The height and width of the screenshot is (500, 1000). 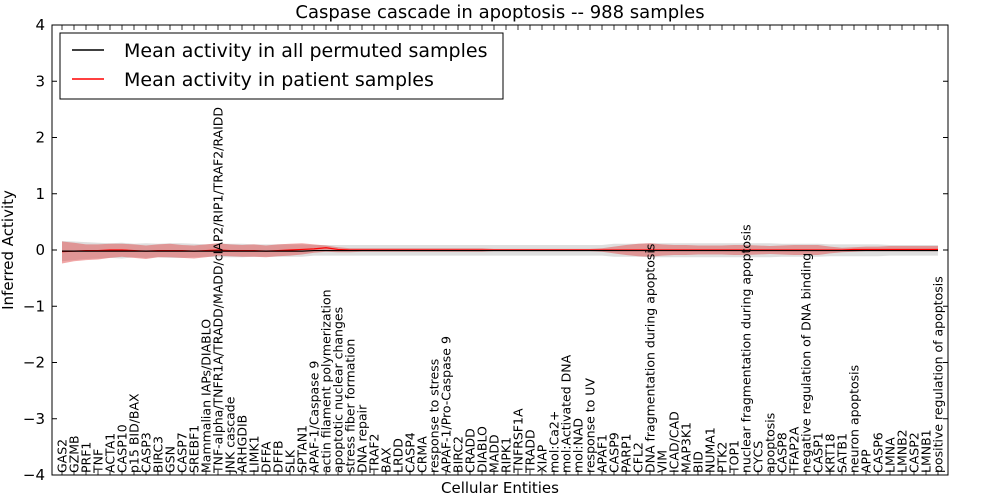 What do you see at coordinates (890, 455) in the screenshot?
I see `x-tick-label: LMNA` at bounding box center [890, 455].